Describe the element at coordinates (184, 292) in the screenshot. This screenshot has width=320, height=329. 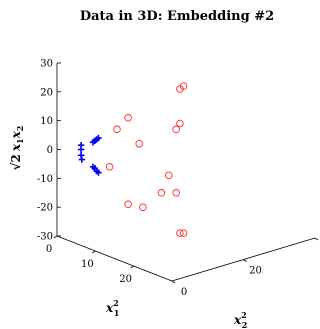
I see `y-tick-label: 0` at that location.